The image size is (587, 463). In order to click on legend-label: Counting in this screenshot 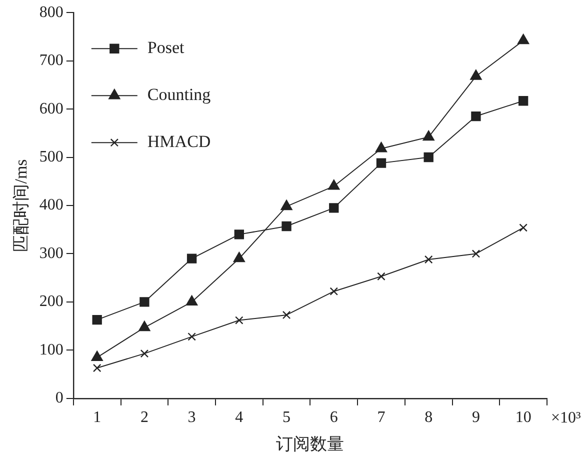, I will do `click(179, 94)`.